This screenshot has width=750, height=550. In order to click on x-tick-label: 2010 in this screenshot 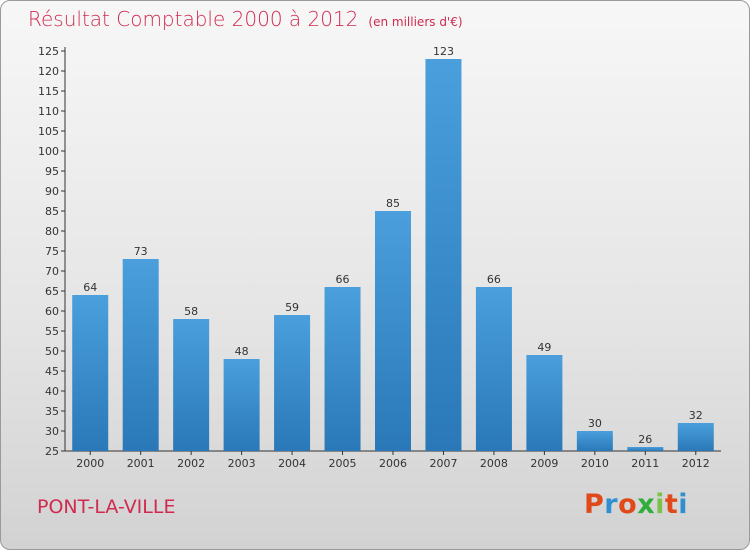, I will do `click(595, 463)`.